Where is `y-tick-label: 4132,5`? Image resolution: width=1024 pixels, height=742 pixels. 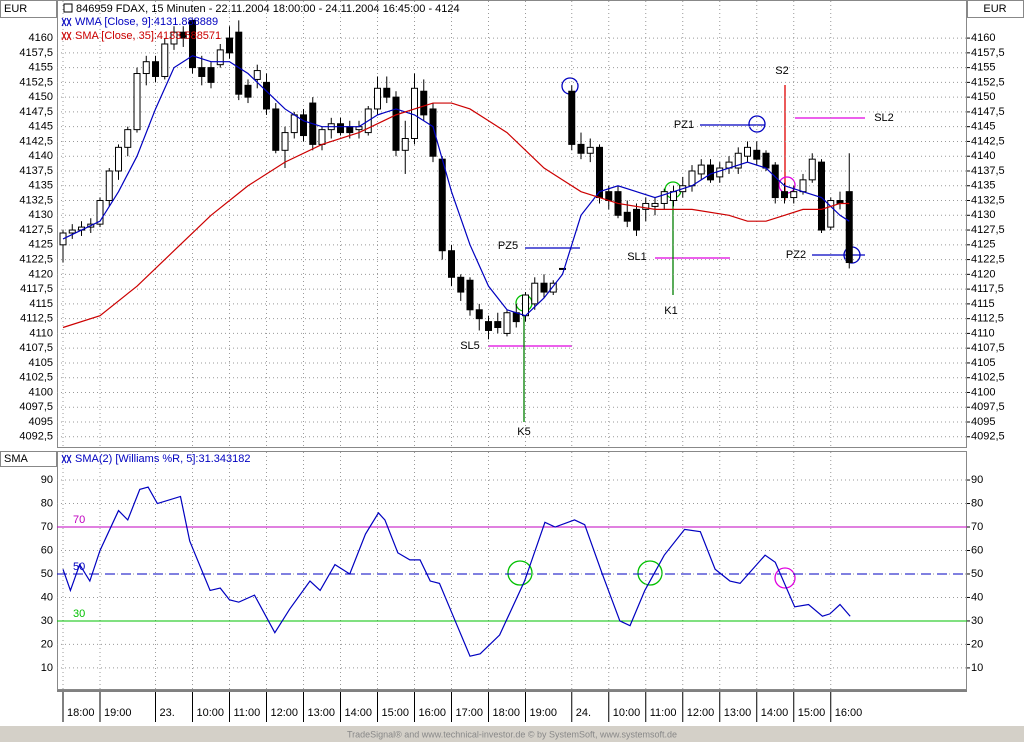 y-tick-label: 4132,5 is located at coordinates (988, 200).